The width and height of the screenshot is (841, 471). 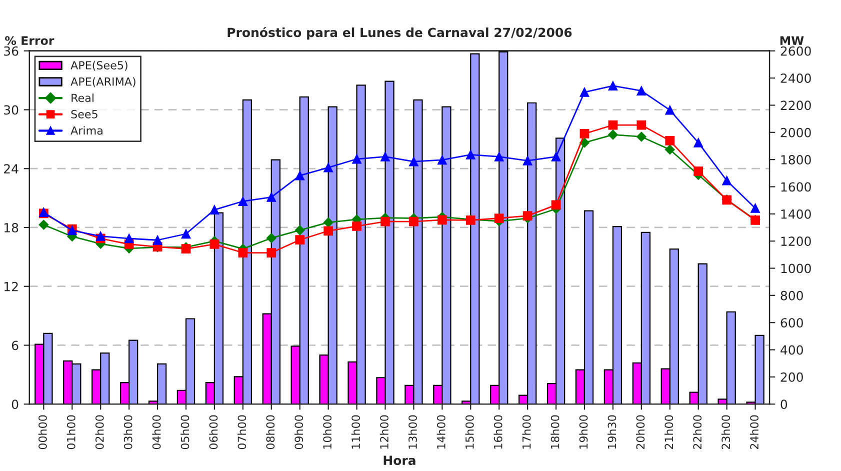 What do you see at coordinates (242, 432) in the screenshot?
I see `x-tick-label: 07h00` at bounding box center [242, 432].